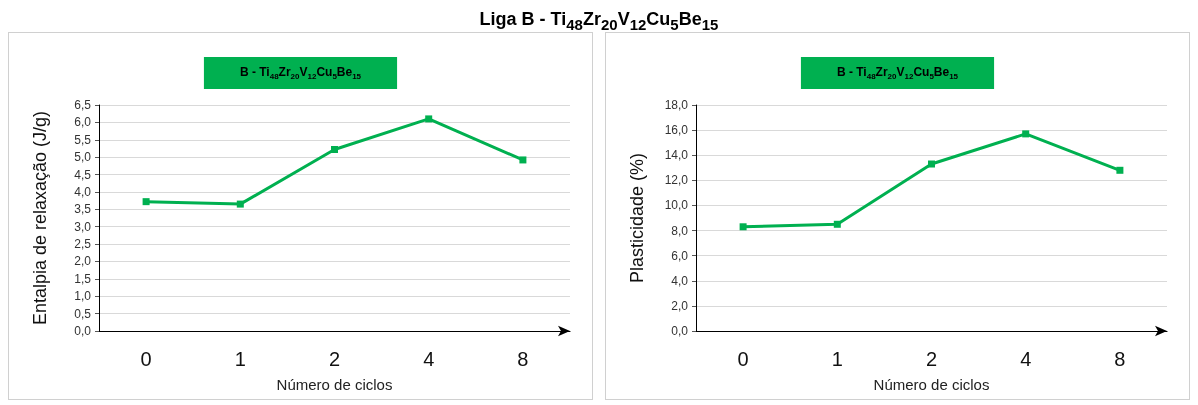  What do you see at coordinates (83, 296) in the screenshot?
I see `y-tick-label: 1,0` at bounding box center [83, 296].